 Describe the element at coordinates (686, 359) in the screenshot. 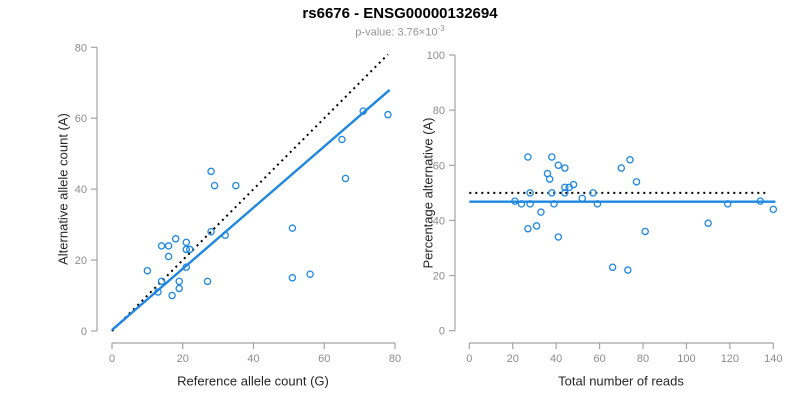

I see `x-tick-label: 100` at that location.